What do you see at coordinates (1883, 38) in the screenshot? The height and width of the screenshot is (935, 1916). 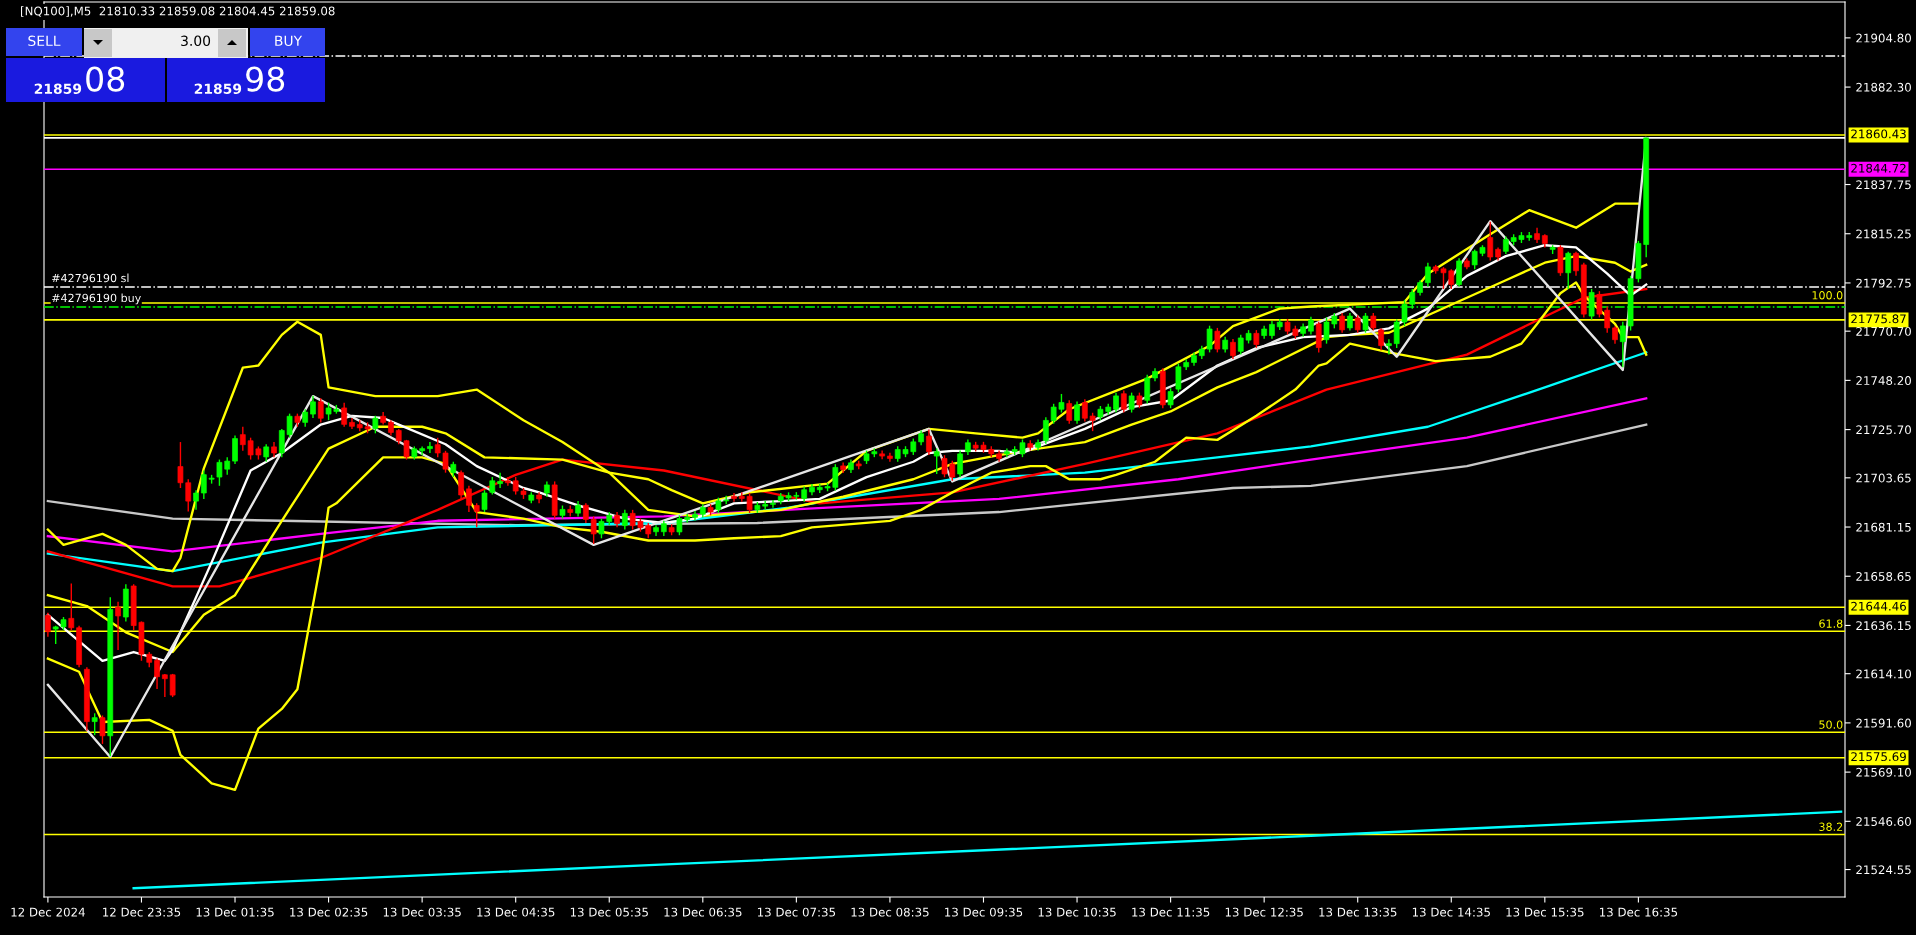 I see `y-tick-label: 21904.80` at bounding box center [1883, 38].